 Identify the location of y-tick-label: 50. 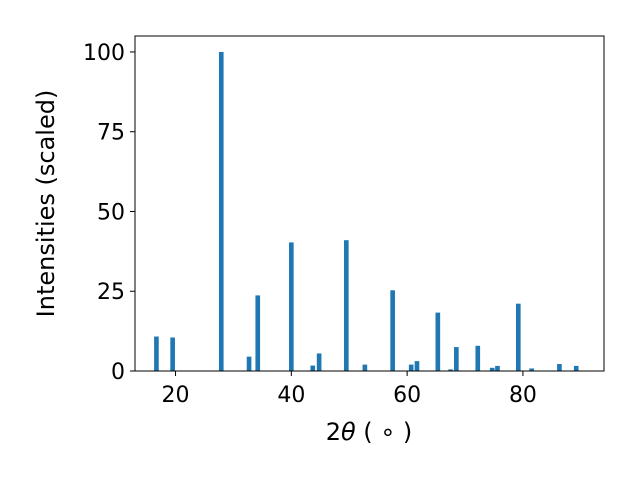
(111, 212).